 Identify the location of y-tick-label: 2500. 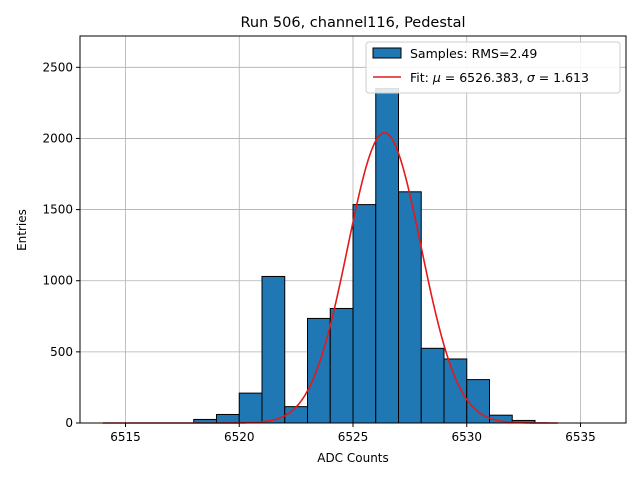
(57, 67).